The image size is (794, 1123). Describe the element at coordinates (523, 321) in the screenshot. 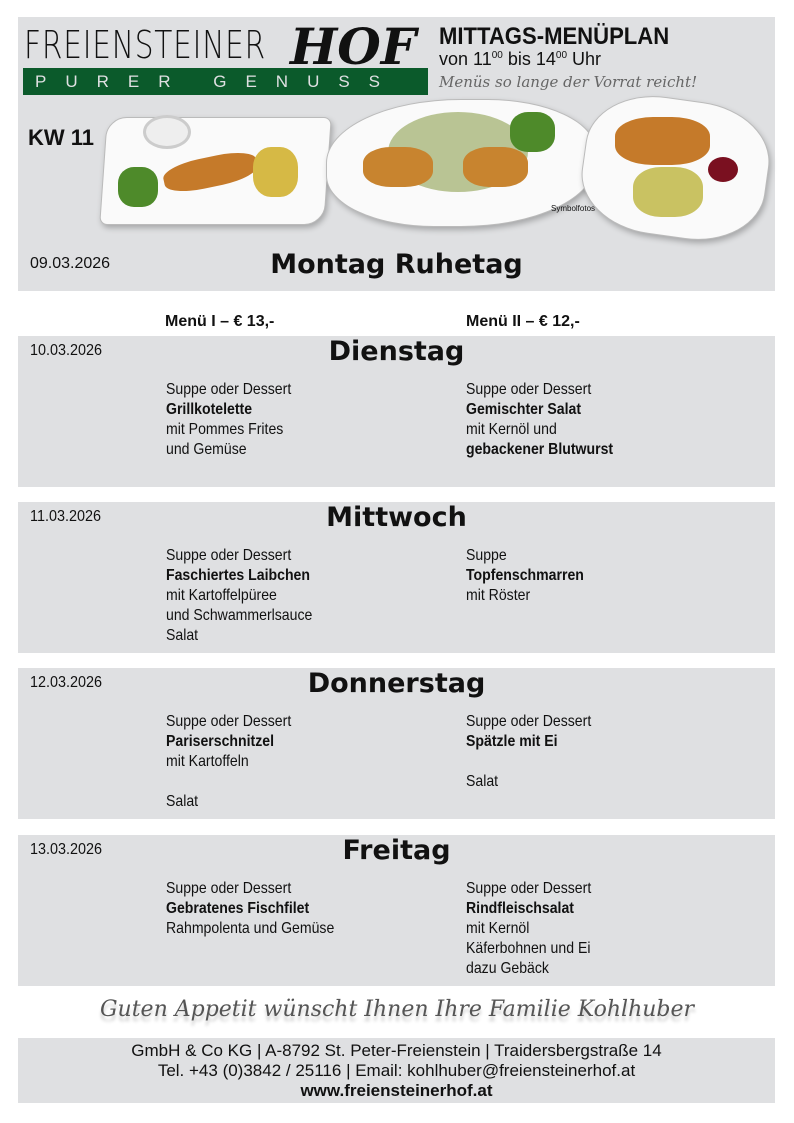

I see `menu-2-header: Menü II – € 12,-` at that location.